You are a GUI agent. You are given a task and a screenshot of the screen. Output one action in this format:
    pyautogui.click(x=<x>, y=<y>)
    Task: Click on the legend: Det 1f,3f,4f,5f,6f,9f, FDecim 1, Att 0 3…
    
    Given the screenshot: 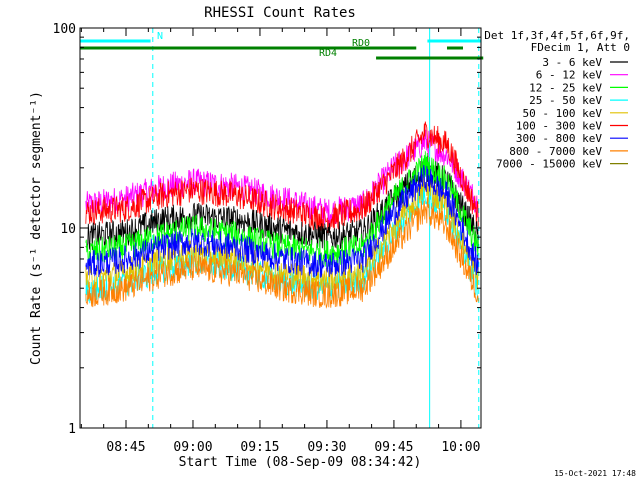 What is the action you would take?
    pyautogui.click(x=557, y=100)
    